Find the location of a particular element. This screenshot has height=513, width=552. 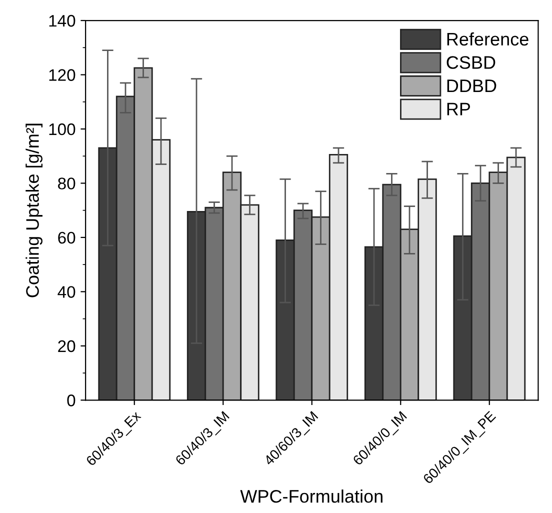

legend-label: RP is located at coordinates (458, 109).